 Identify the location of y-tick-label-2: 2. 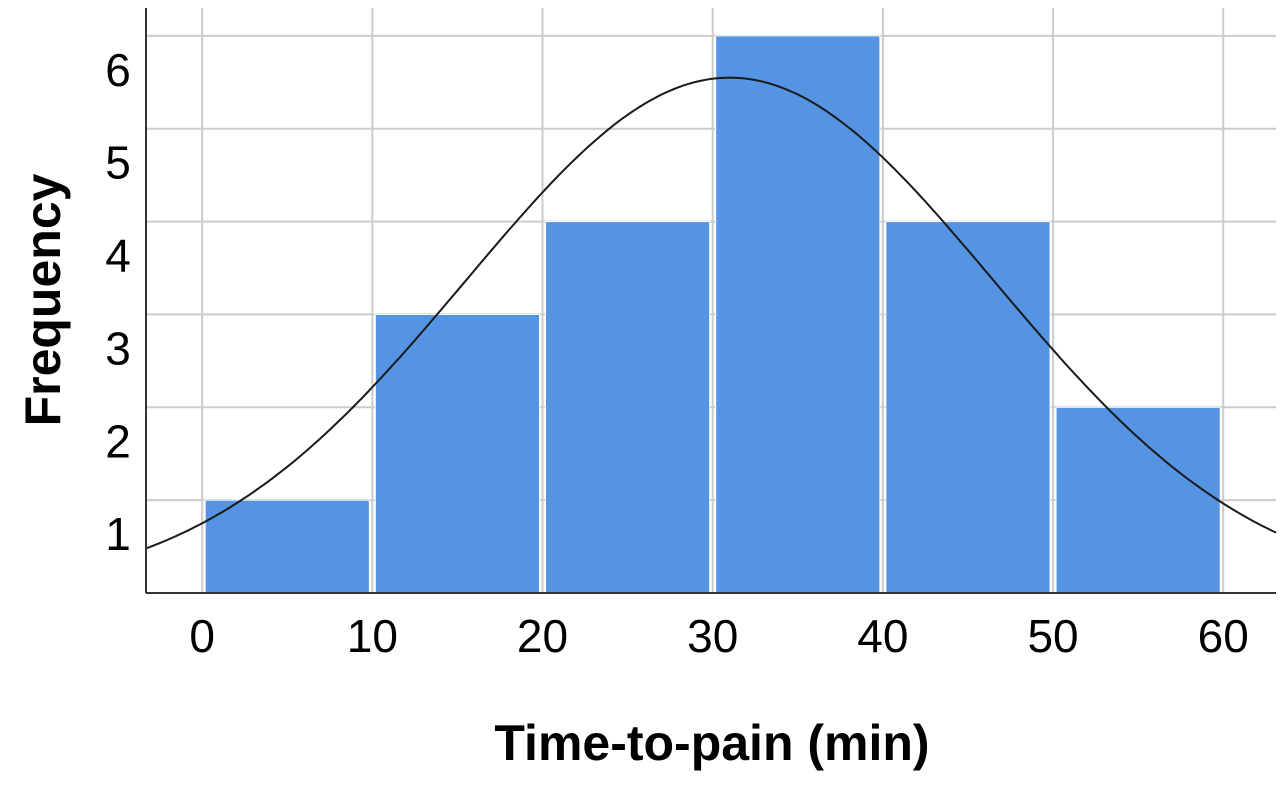
(118, 441).